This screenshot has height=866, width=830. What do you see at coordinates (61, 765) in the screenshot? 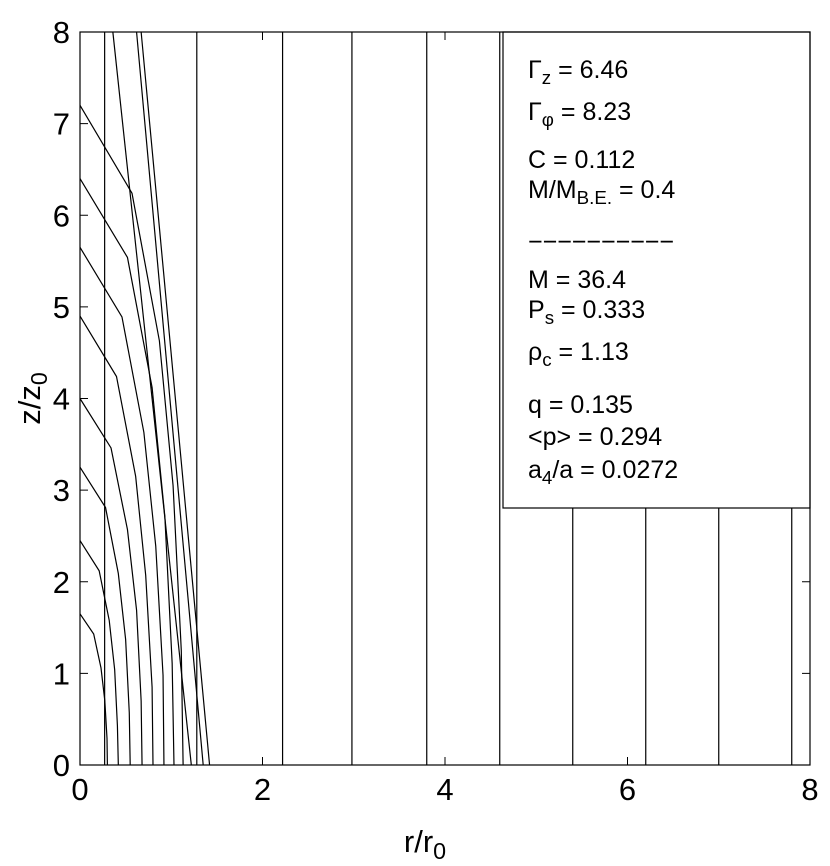
I see `y-tick-label: 0` at bounding box center [61, 765].